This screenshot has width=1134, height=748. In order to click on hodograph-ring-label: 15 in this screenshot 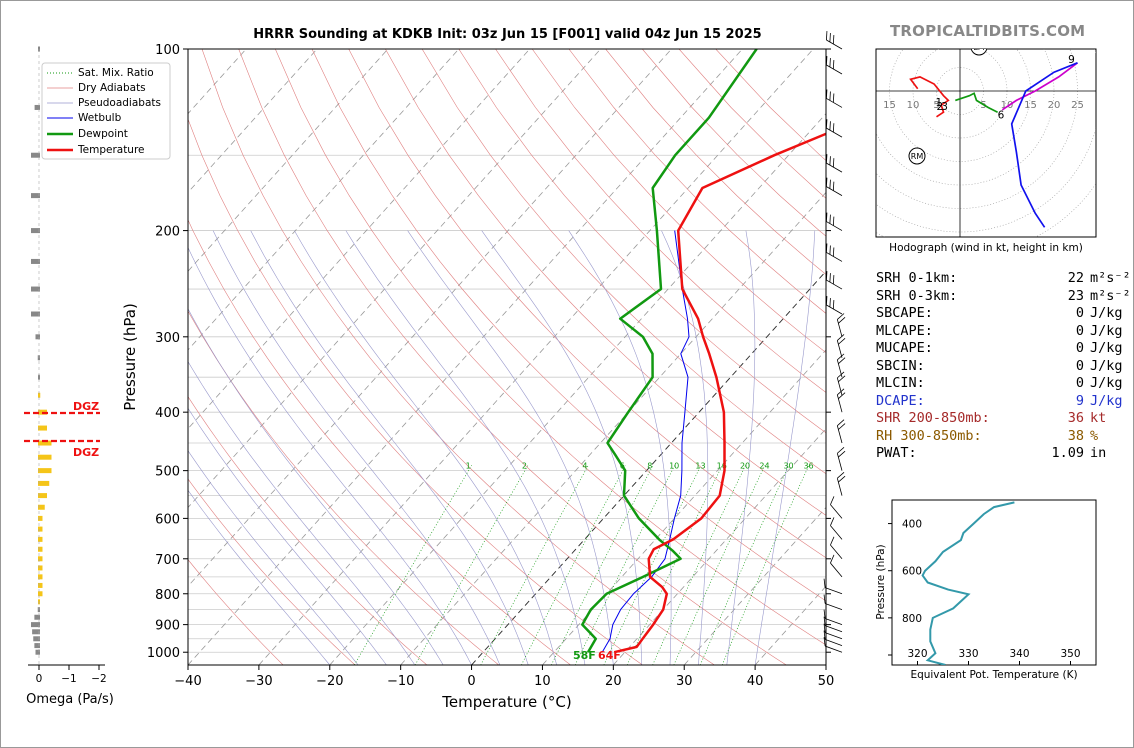, I will do `click(889, 105)`.